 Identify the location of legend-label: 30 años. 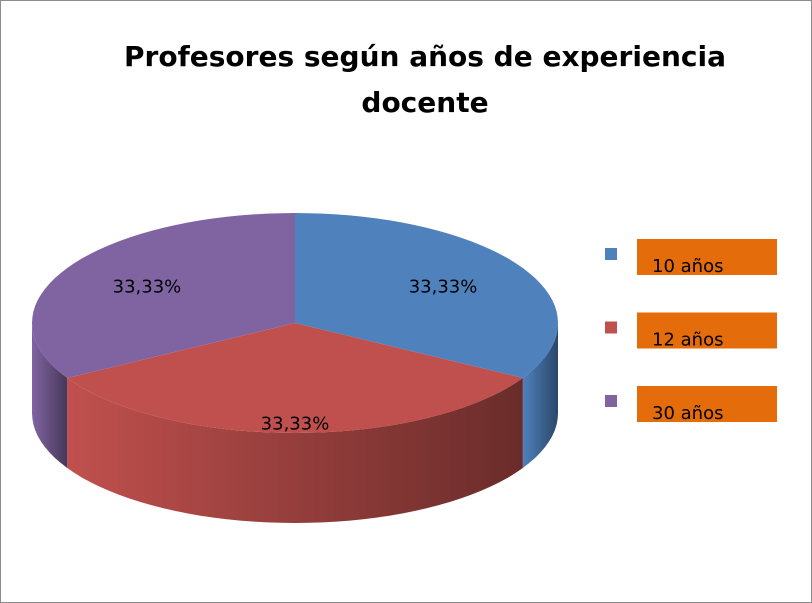
(687, 413).